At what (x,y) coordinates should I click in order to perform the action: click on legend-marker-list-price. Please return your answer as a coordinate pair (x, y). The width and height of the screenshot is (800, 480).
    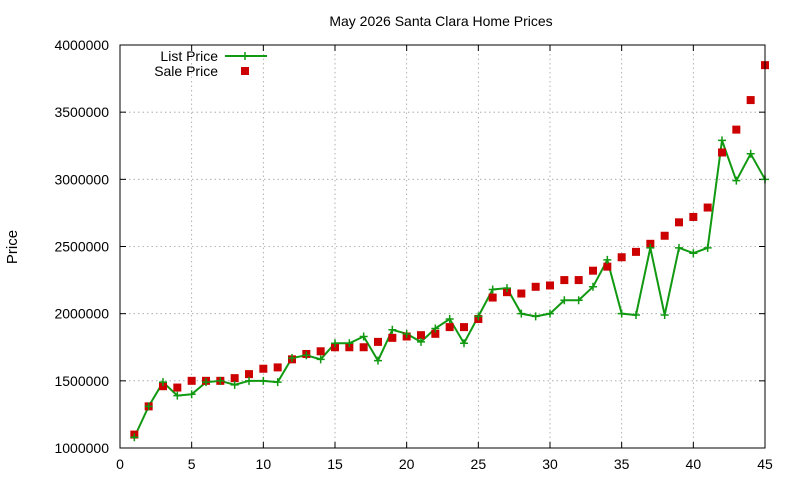
    Looking at the image, I should click on (245, 56).